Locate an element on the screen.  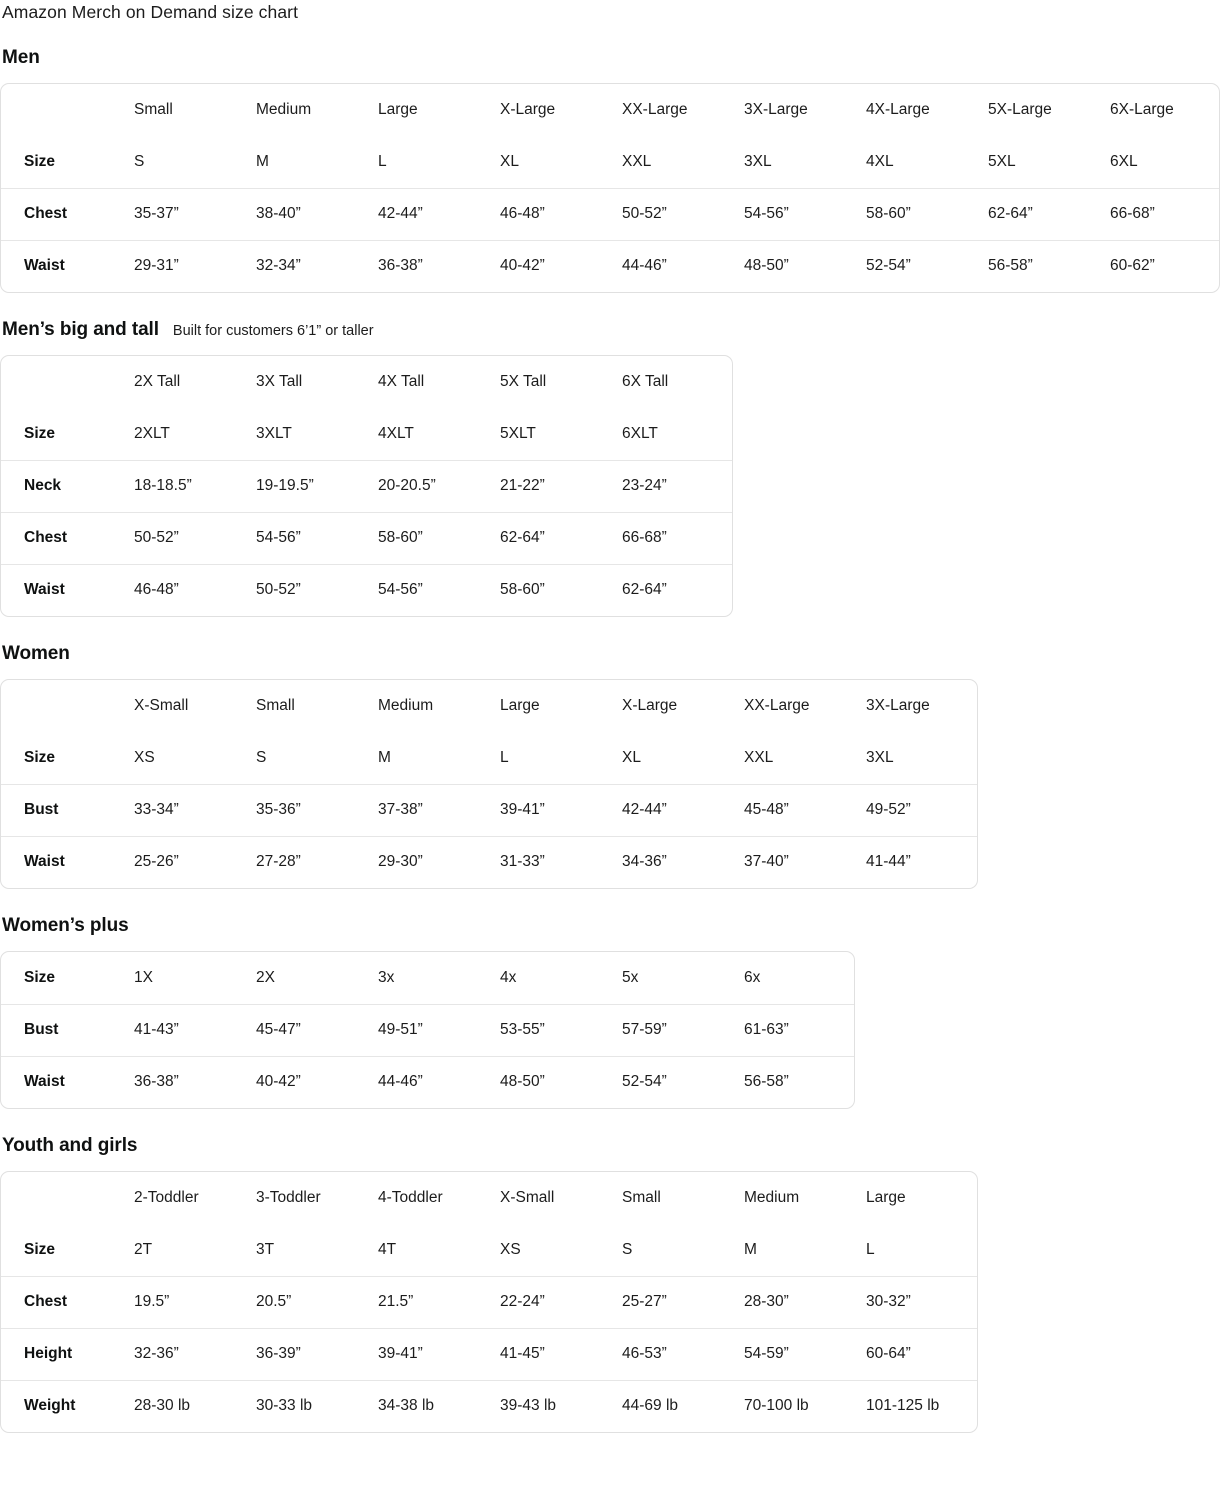
table-row: Size 2XLT 3XLT 4XLT 5XLT 6XLT is located at coordinates (366, 434).